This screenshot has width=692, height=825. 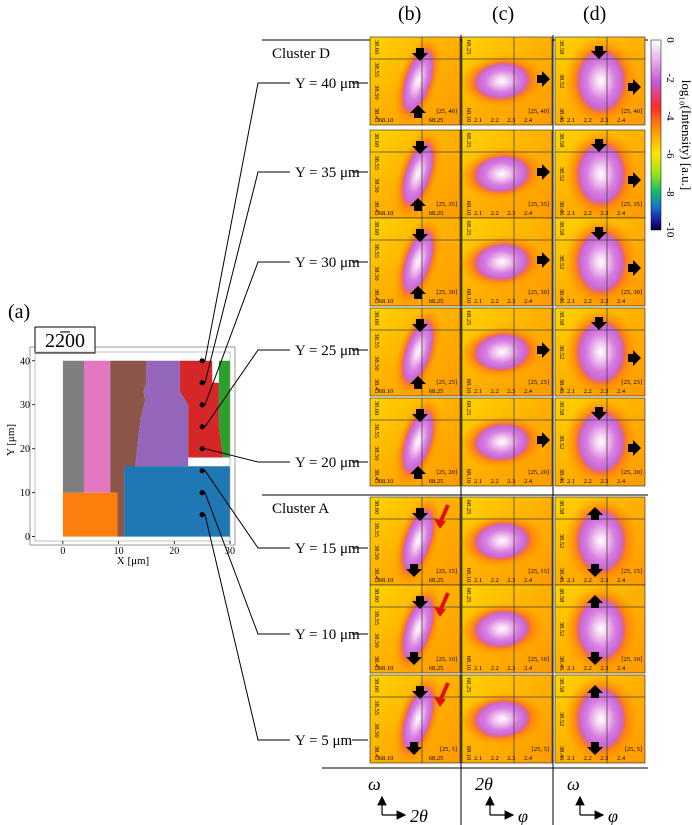 I want to click on grain-grey, so click(x=73, y=426).